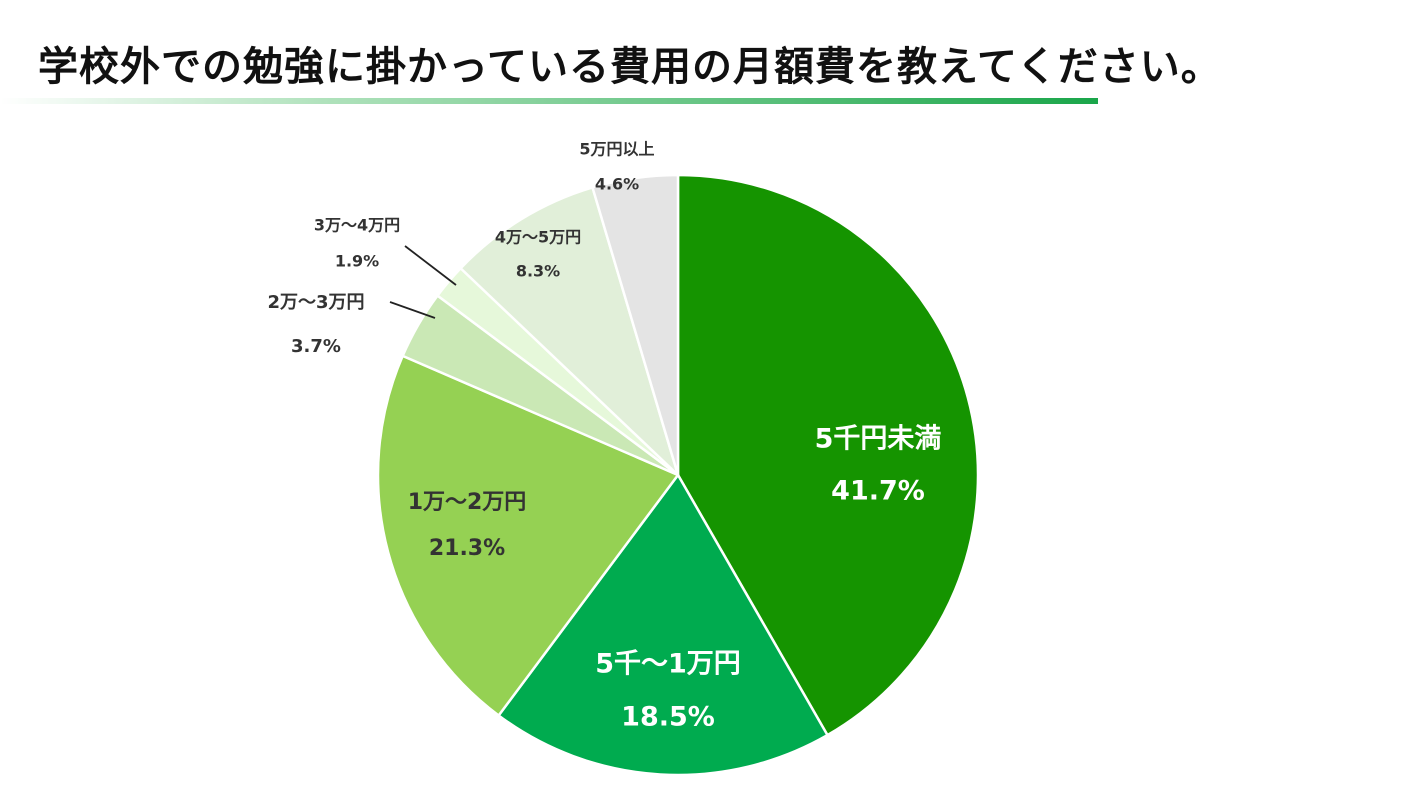 Image resolution: width=1411 pixels, height=794 pixels. Describe the element at coordinates (878, 491) in the screenshot. I see `slice-value-label-1: 41.7%` at that location.